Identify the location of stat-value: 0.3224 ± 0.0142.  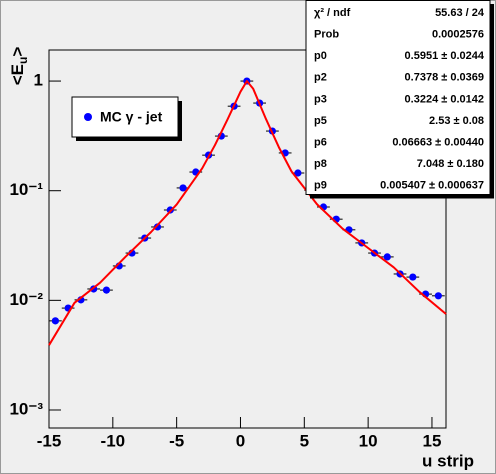
(444, 99).